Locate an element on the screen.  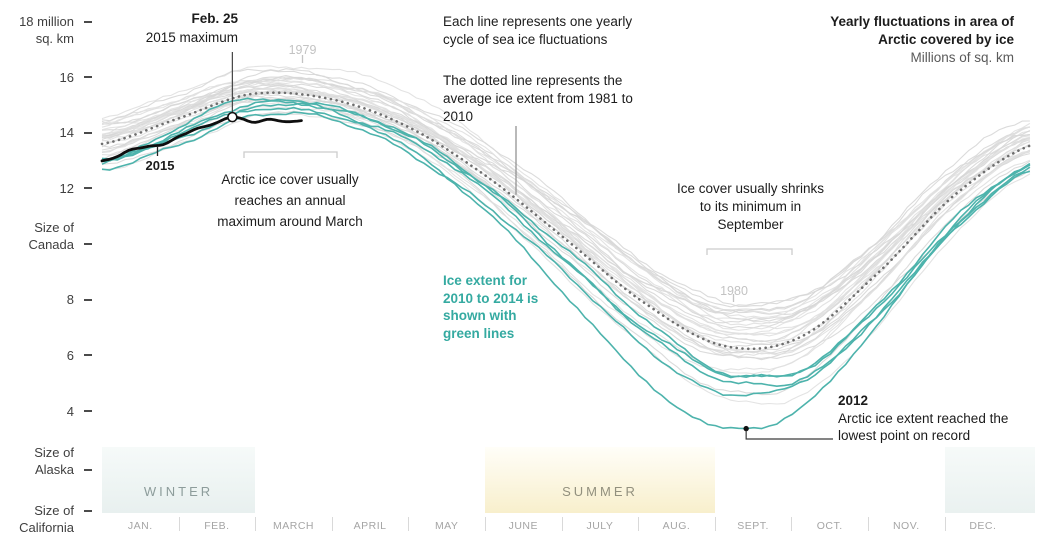
month-label: AUG. is located at coordinates (676, 526).